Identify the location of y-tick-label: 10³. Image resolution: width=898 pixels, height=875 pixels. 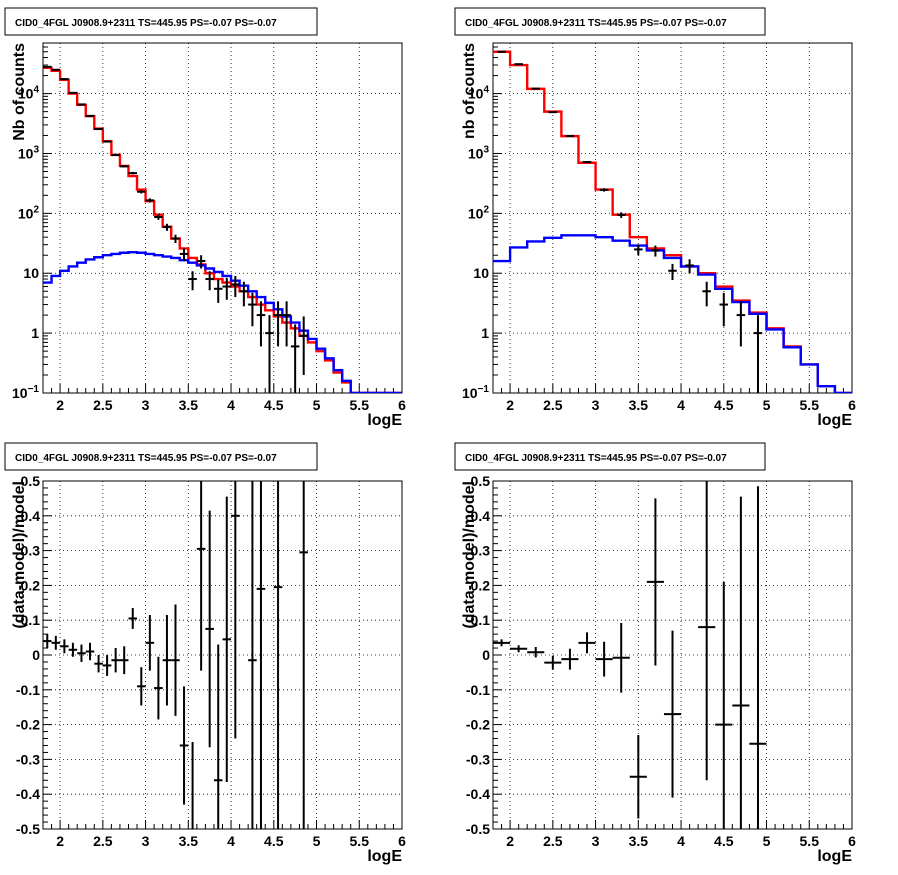
(29, 152).